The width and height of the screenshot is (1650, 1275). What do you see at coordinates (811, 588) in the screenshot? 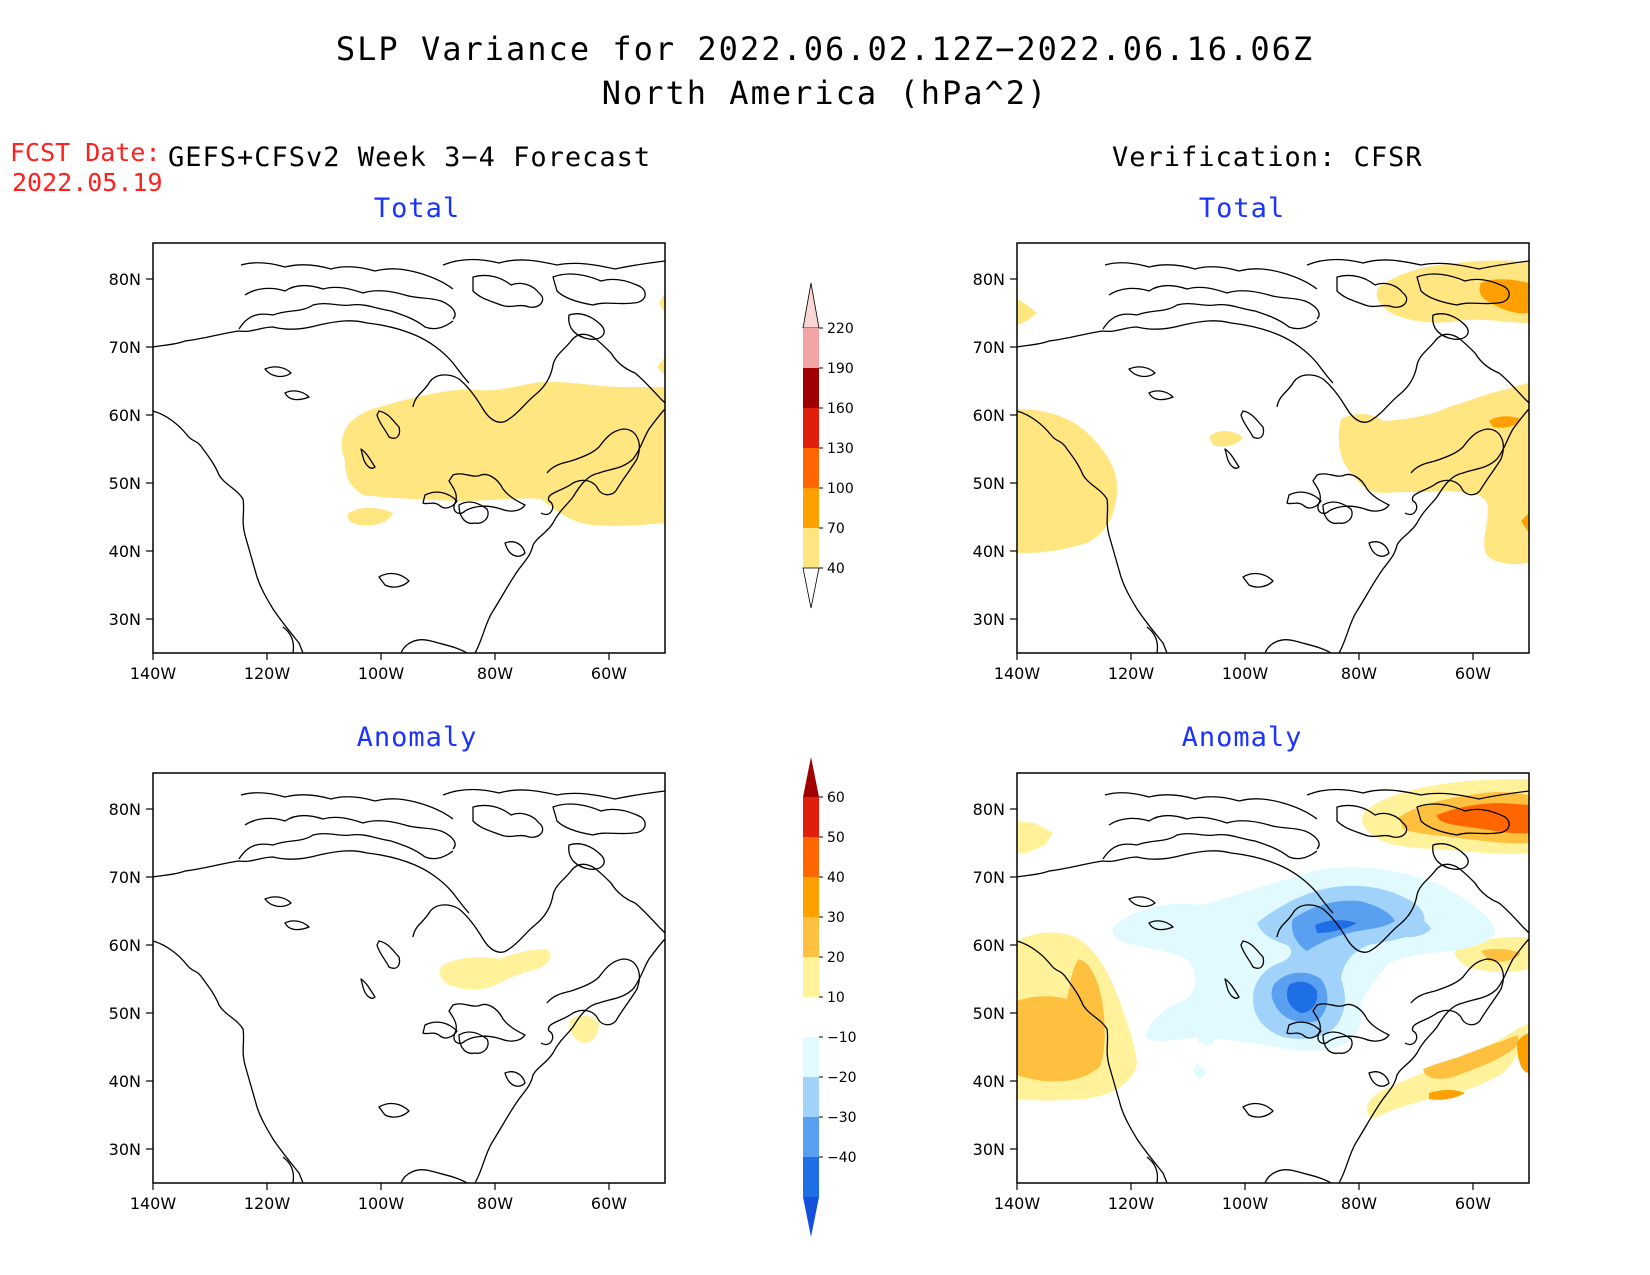
I see `colorbar-total-bottom-triangle` at bounding box center [811, 588].